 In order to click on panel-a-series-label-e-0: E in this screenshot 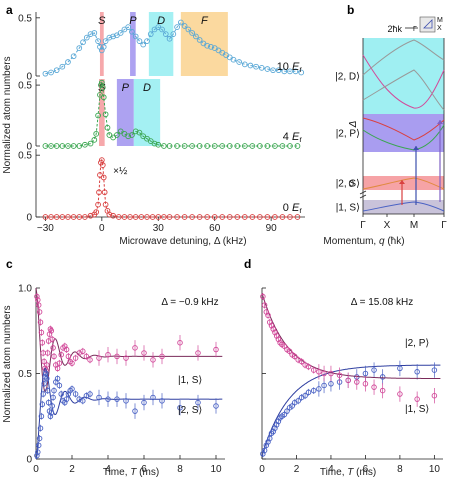, I will do `click(296, 67)`.